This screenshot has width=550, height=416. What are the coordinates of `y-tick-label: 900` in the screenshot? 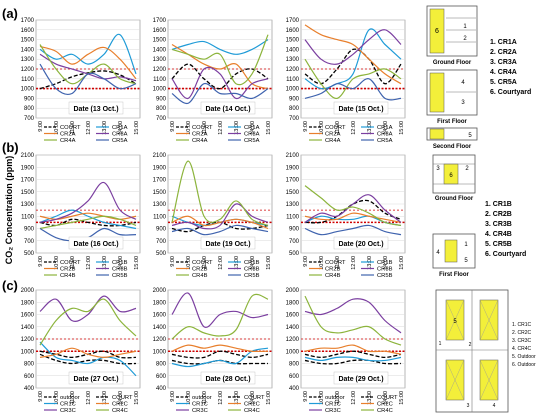 It's located at (161, 99).